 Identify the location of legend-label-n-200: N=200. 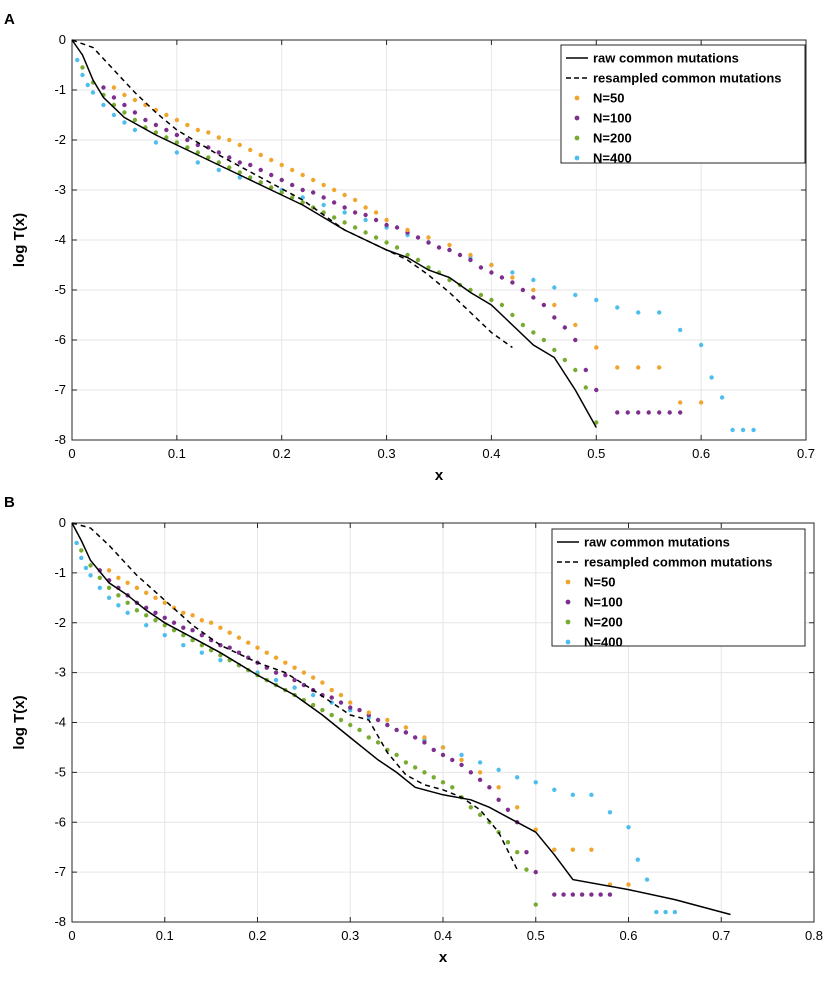
(612, 138).